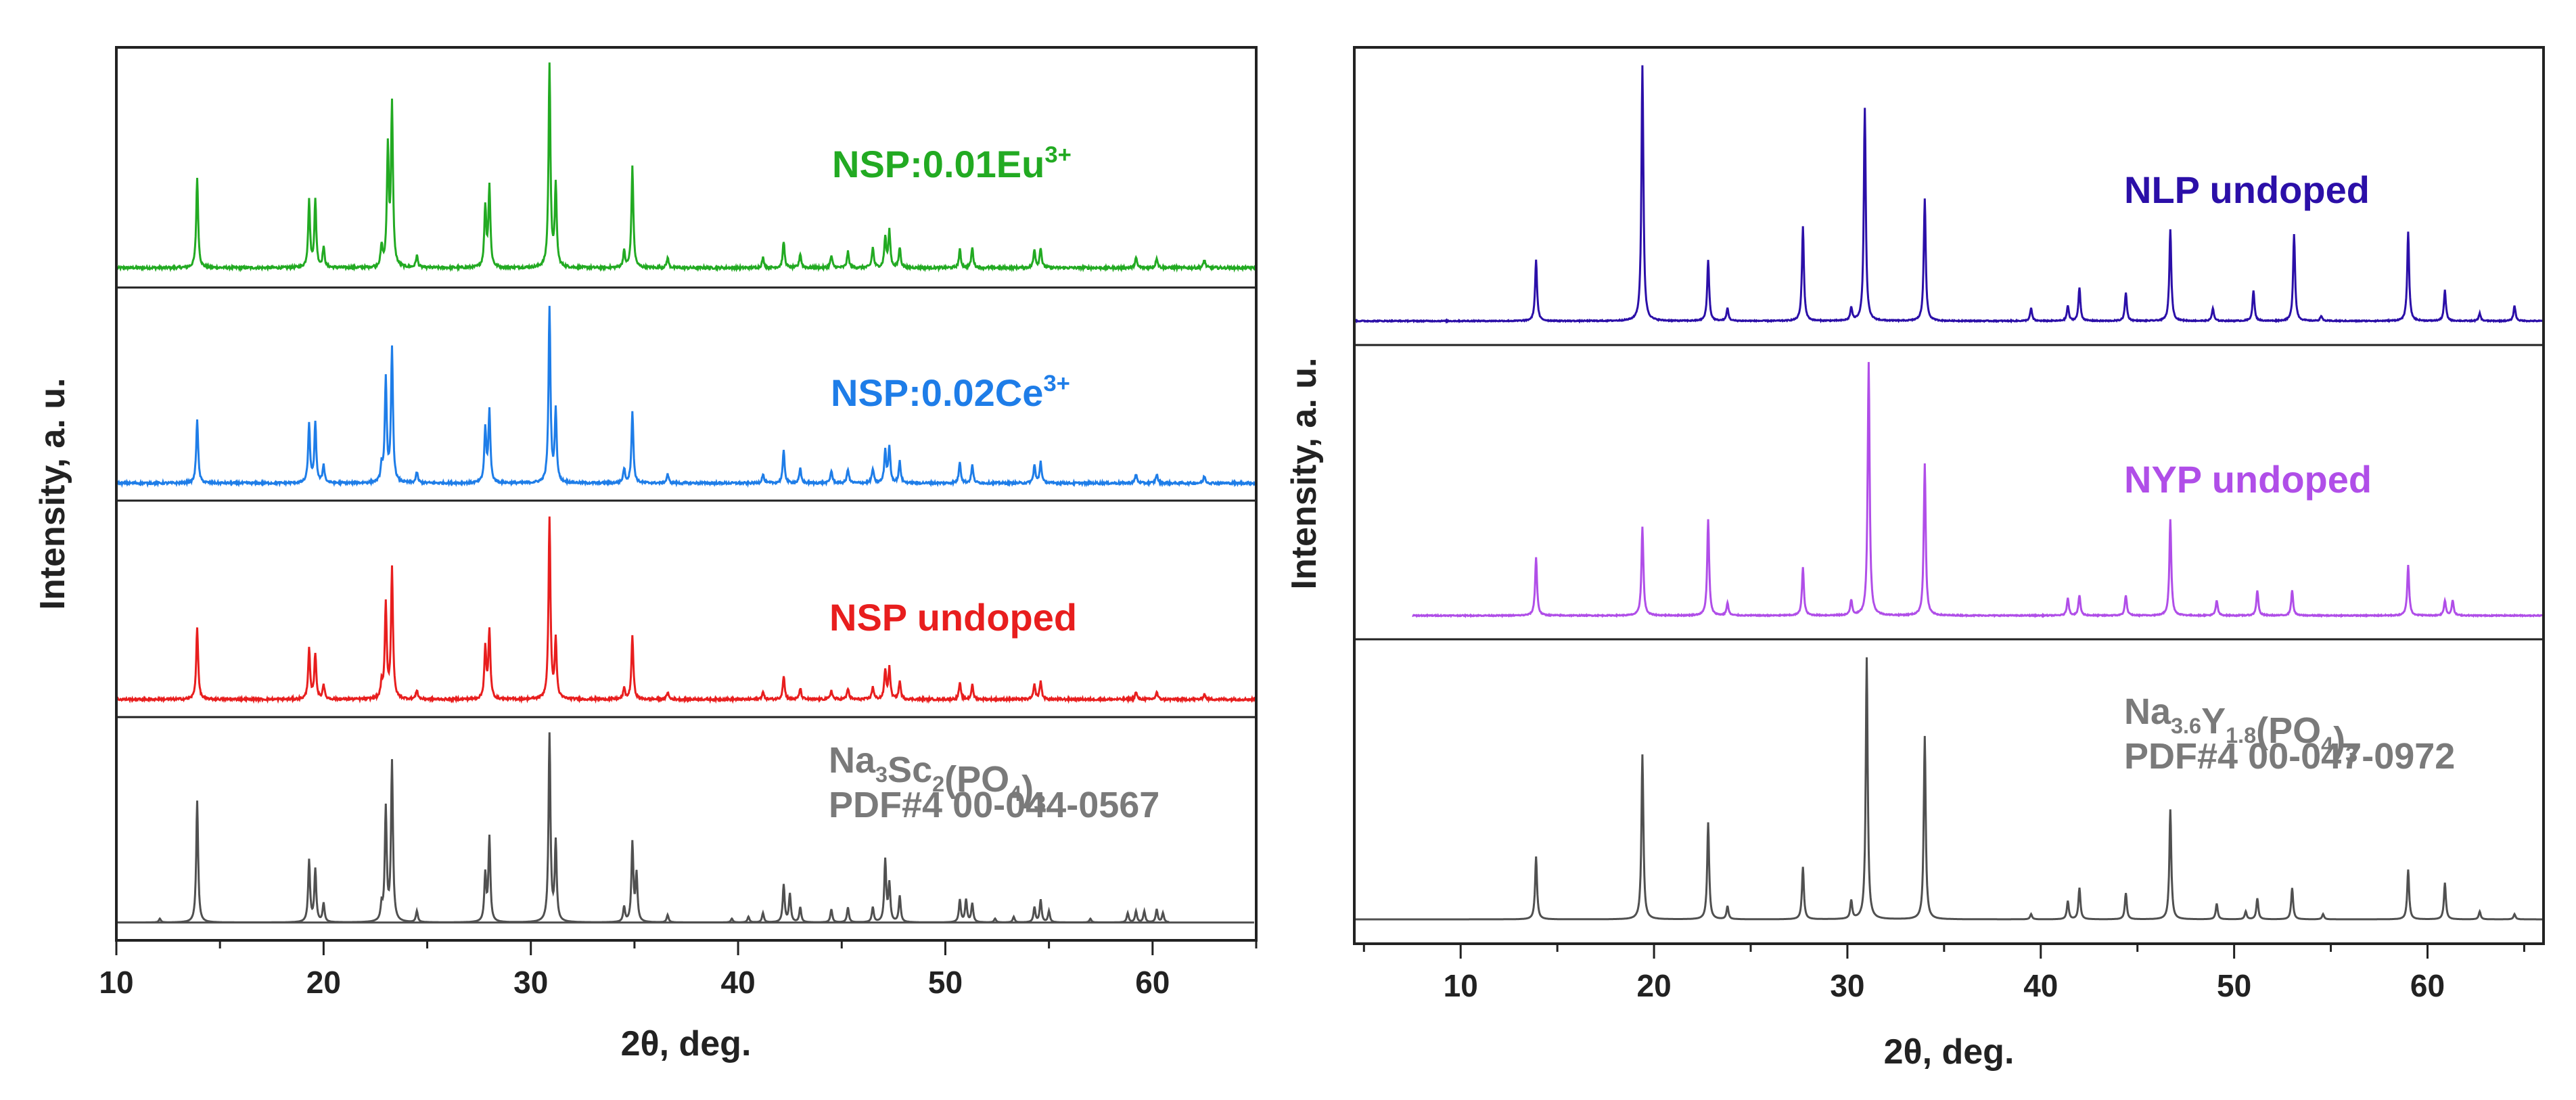 The width and height of the screenshot is (2576, 1100). Describe the element at coordinates (2247, 190) in the screenshot. I see `series-label: NLP undoped` at that location.